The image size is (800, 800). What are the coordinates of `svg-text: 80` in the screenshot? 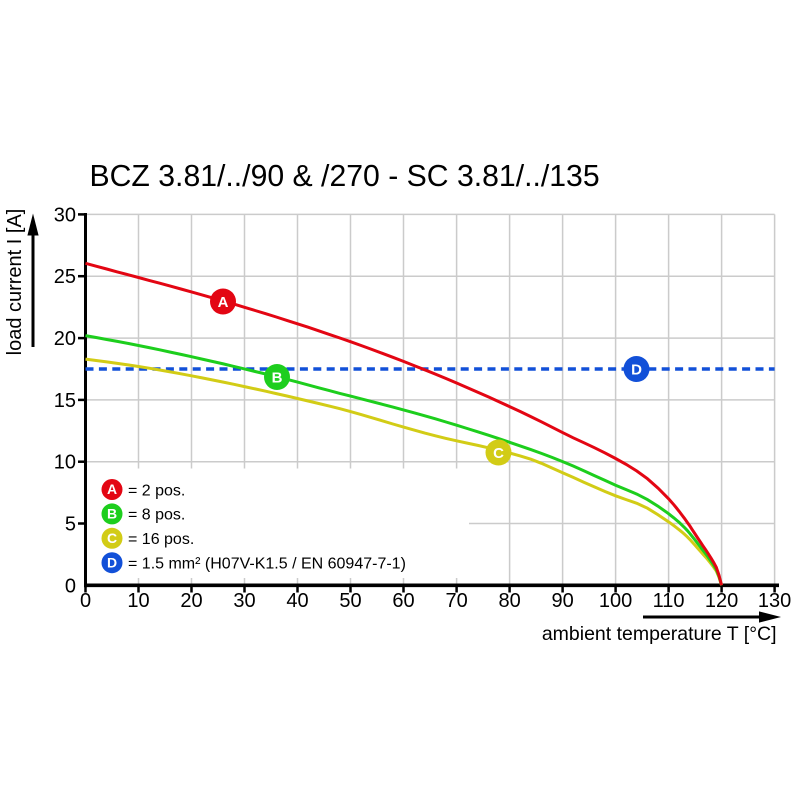 It's located at (509, 601).